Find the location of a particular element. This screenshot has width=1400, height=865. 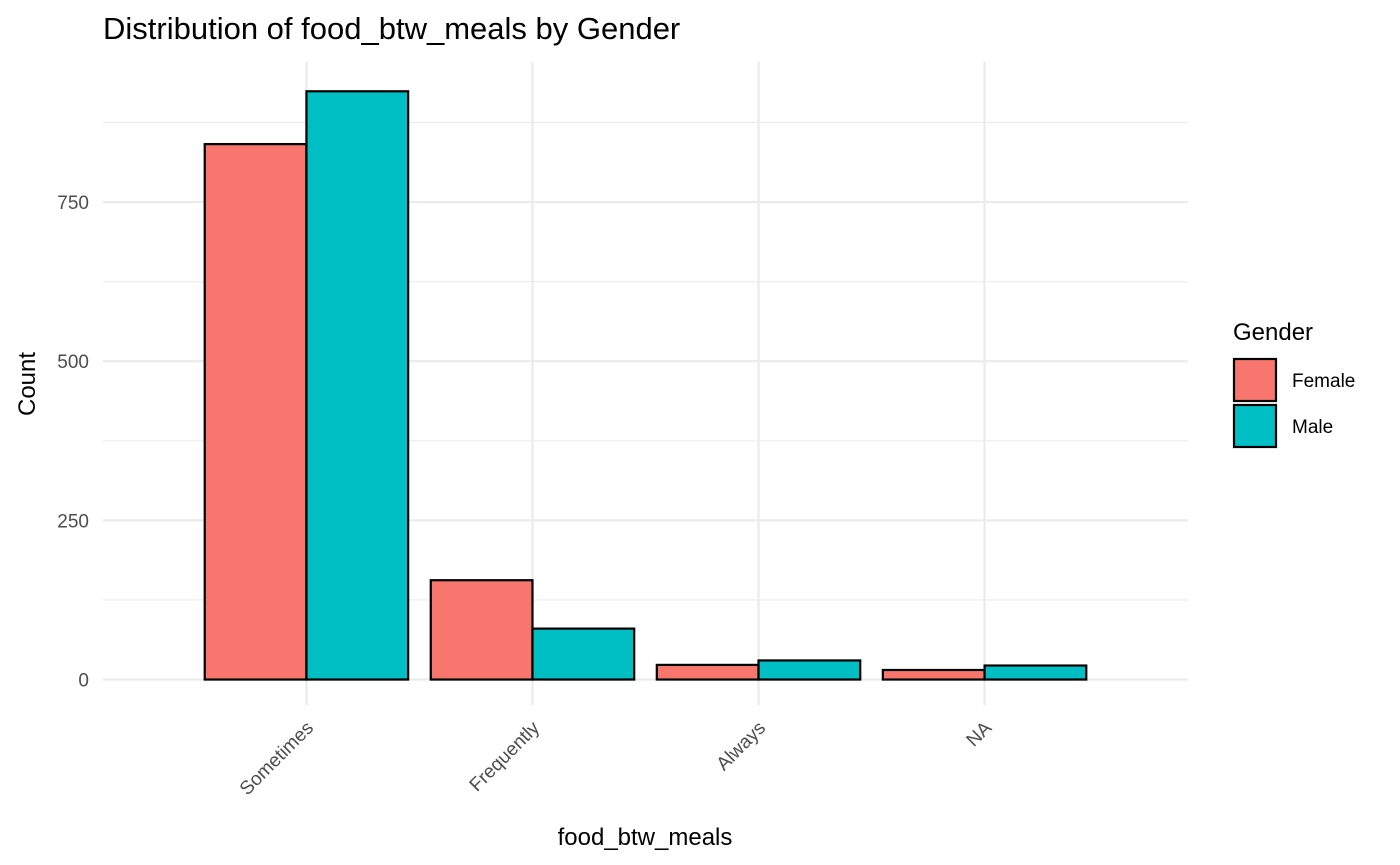

legend-key-female is located at coordinates (1255, 380).